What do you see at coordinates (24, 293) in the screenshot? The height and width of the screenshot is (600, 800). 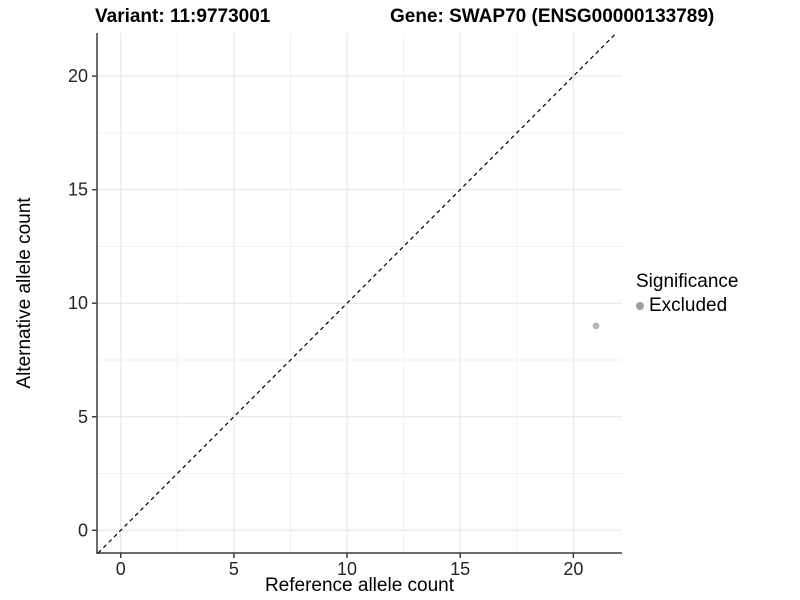 I see `y-axis-title: Alternative allele count` at bounding box center [24, 293].